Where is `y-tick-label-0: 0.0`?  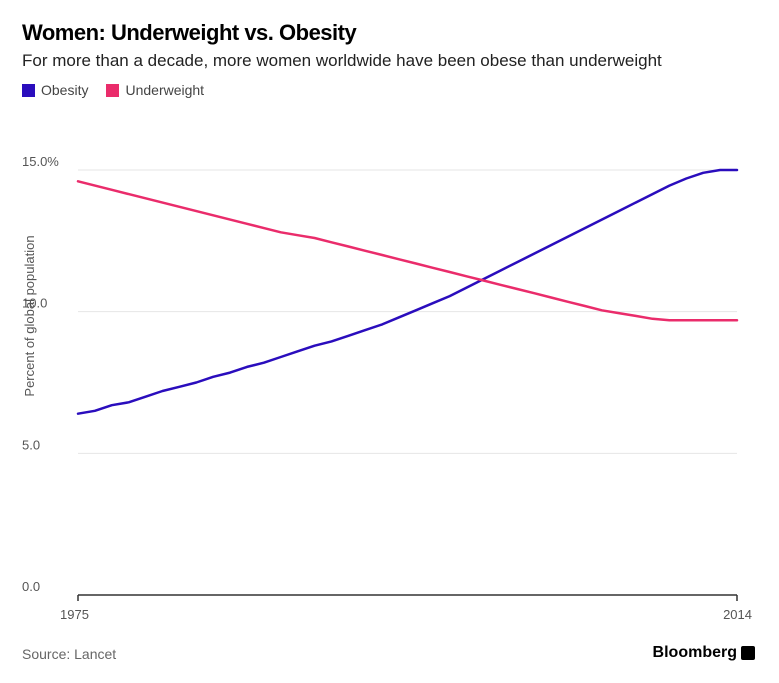 y-tick-label-0: 0.0 is located at coordinates (31, 586).